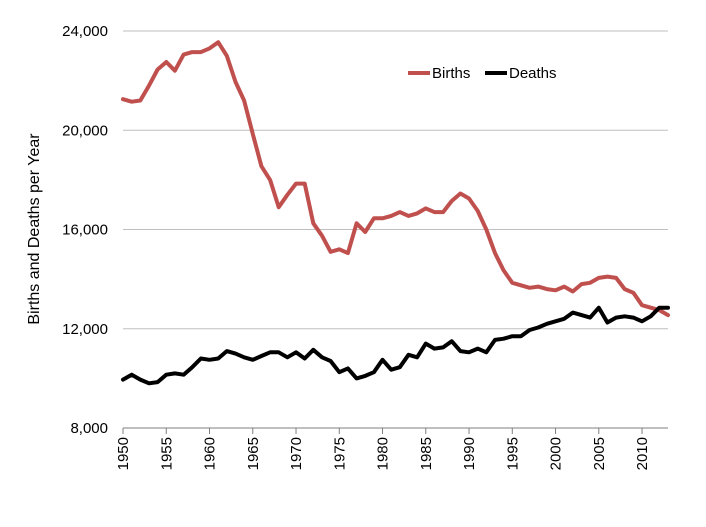 This screenshot has width=706, height=527. What do you see at coordinates (451, 73) in the screenshot?
I see `legend-label-births: Births` at bounding box center [451, 73].